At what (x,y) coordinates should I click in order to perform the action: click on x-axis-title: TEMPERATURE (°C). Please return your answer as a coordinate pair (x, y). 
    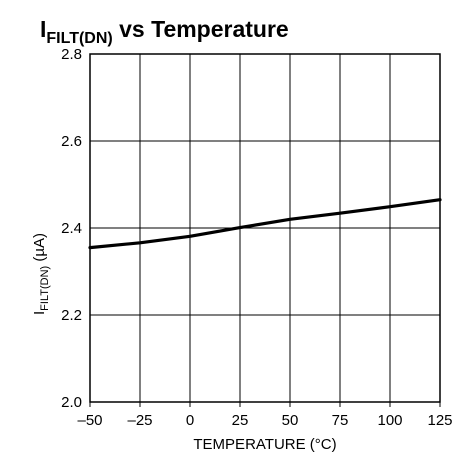
    Looking at the image, I should click on (264, 444).